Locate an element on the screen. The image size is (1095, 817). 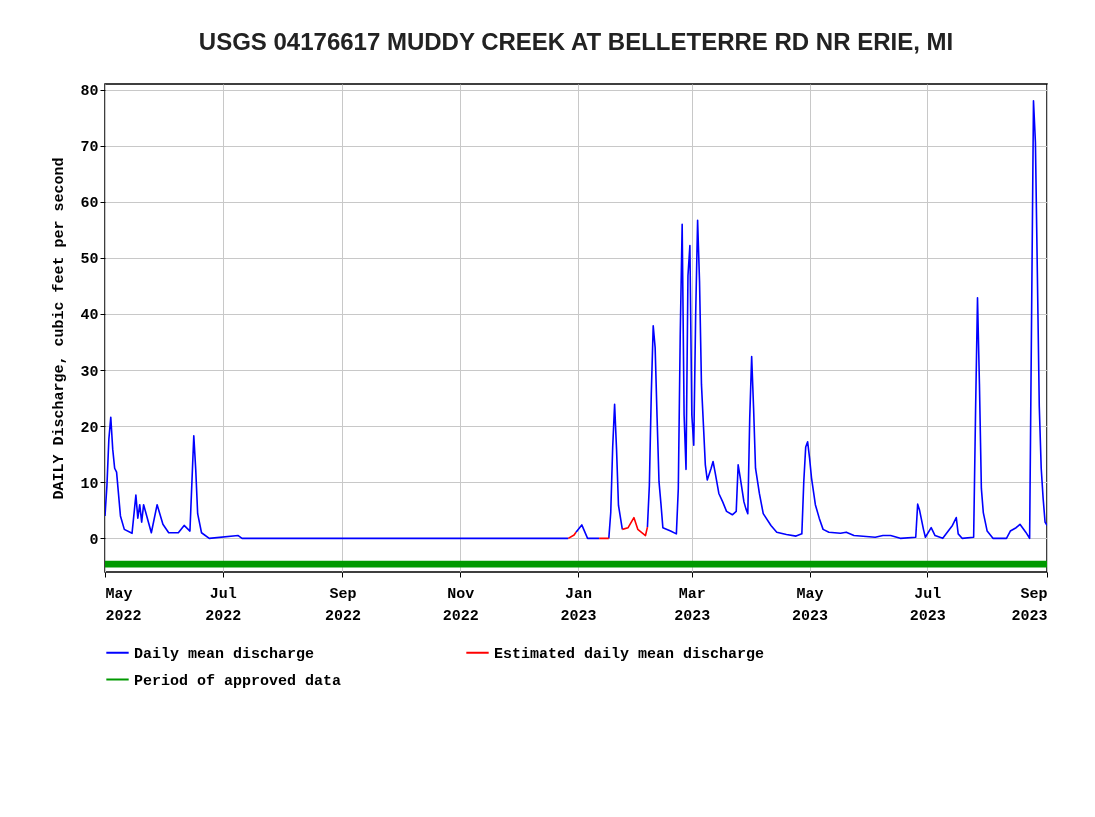
y-tick-label: 80 is located at coordinates (89, 92).